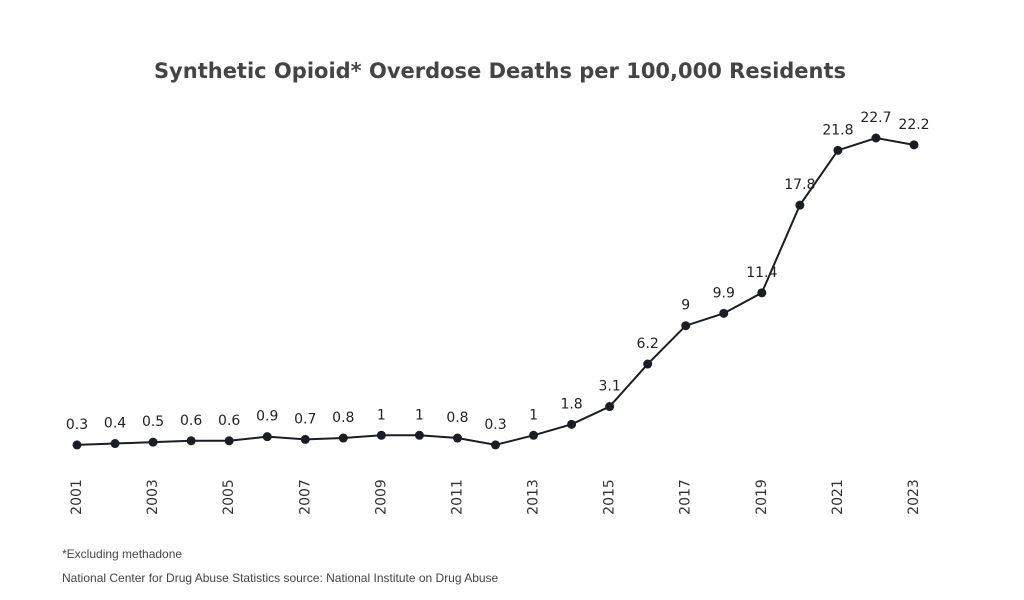 This screenshot has height=600, width=1024. Describe the element at coordinates (799, 185) in the screenshot. I see `data-label: 17.8` at that location.